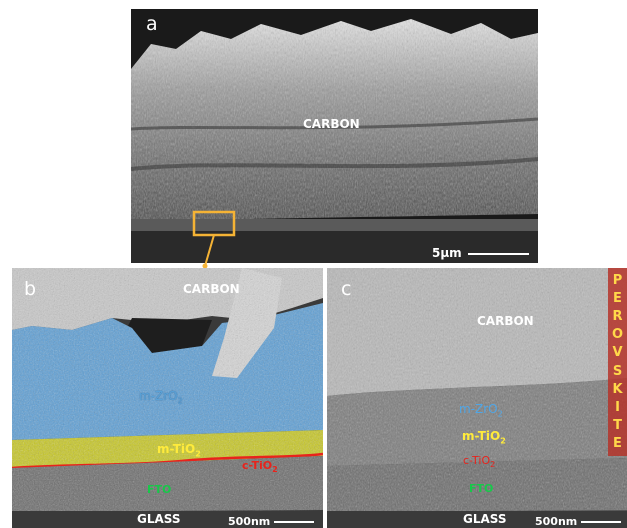 This screenshot has width=627, height=528. What do you see at coordinates (617, 353) in the screenshot?
I see `perovskite-letter: V` at bounding box center [617, 353].